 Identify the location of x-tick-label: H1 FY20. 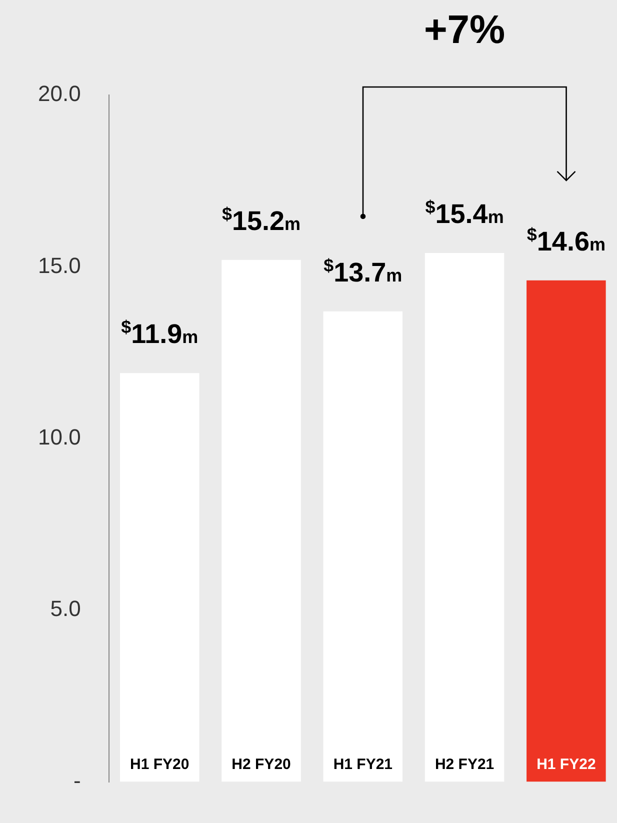
(160, 764).